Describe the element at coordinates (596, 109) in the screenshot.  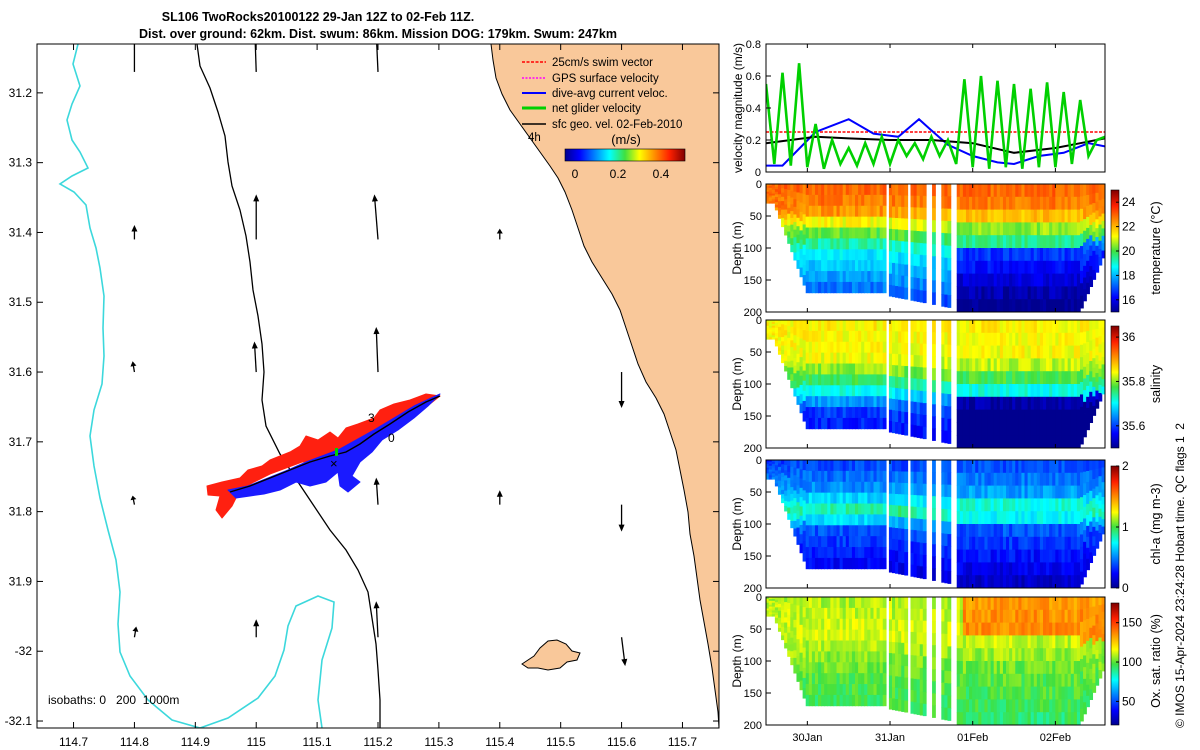
I see `legend-label-net: net glider velocity` at that location.